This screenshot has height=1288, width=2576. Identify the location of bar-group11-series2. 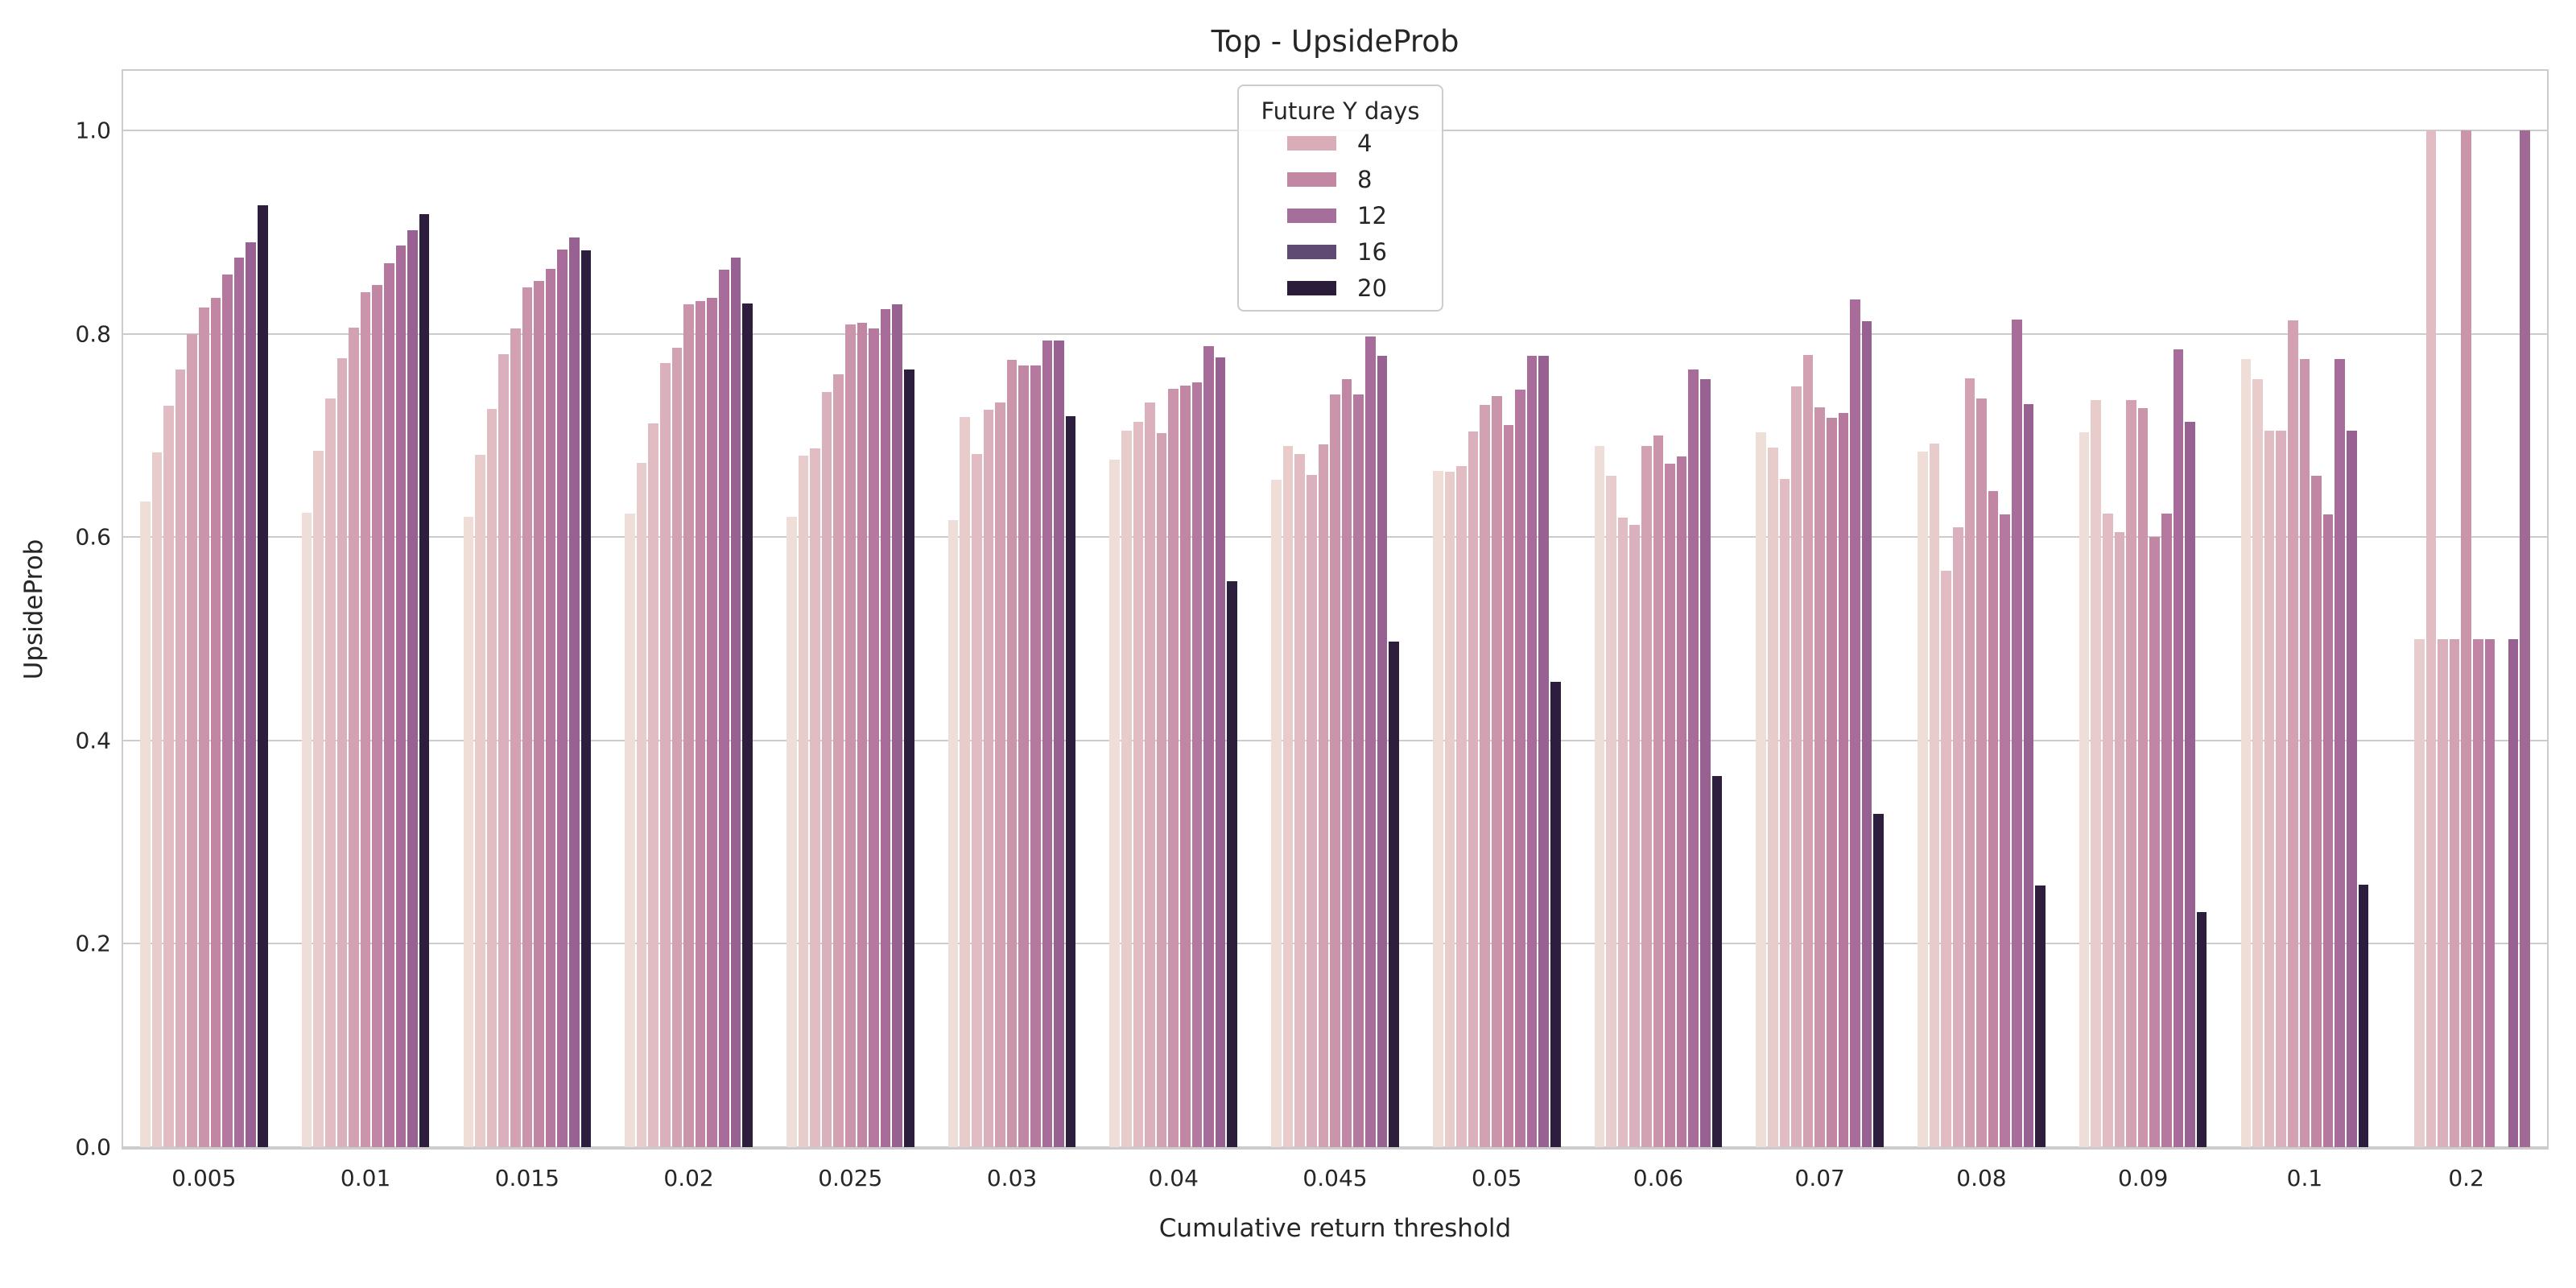
(1946, 858).